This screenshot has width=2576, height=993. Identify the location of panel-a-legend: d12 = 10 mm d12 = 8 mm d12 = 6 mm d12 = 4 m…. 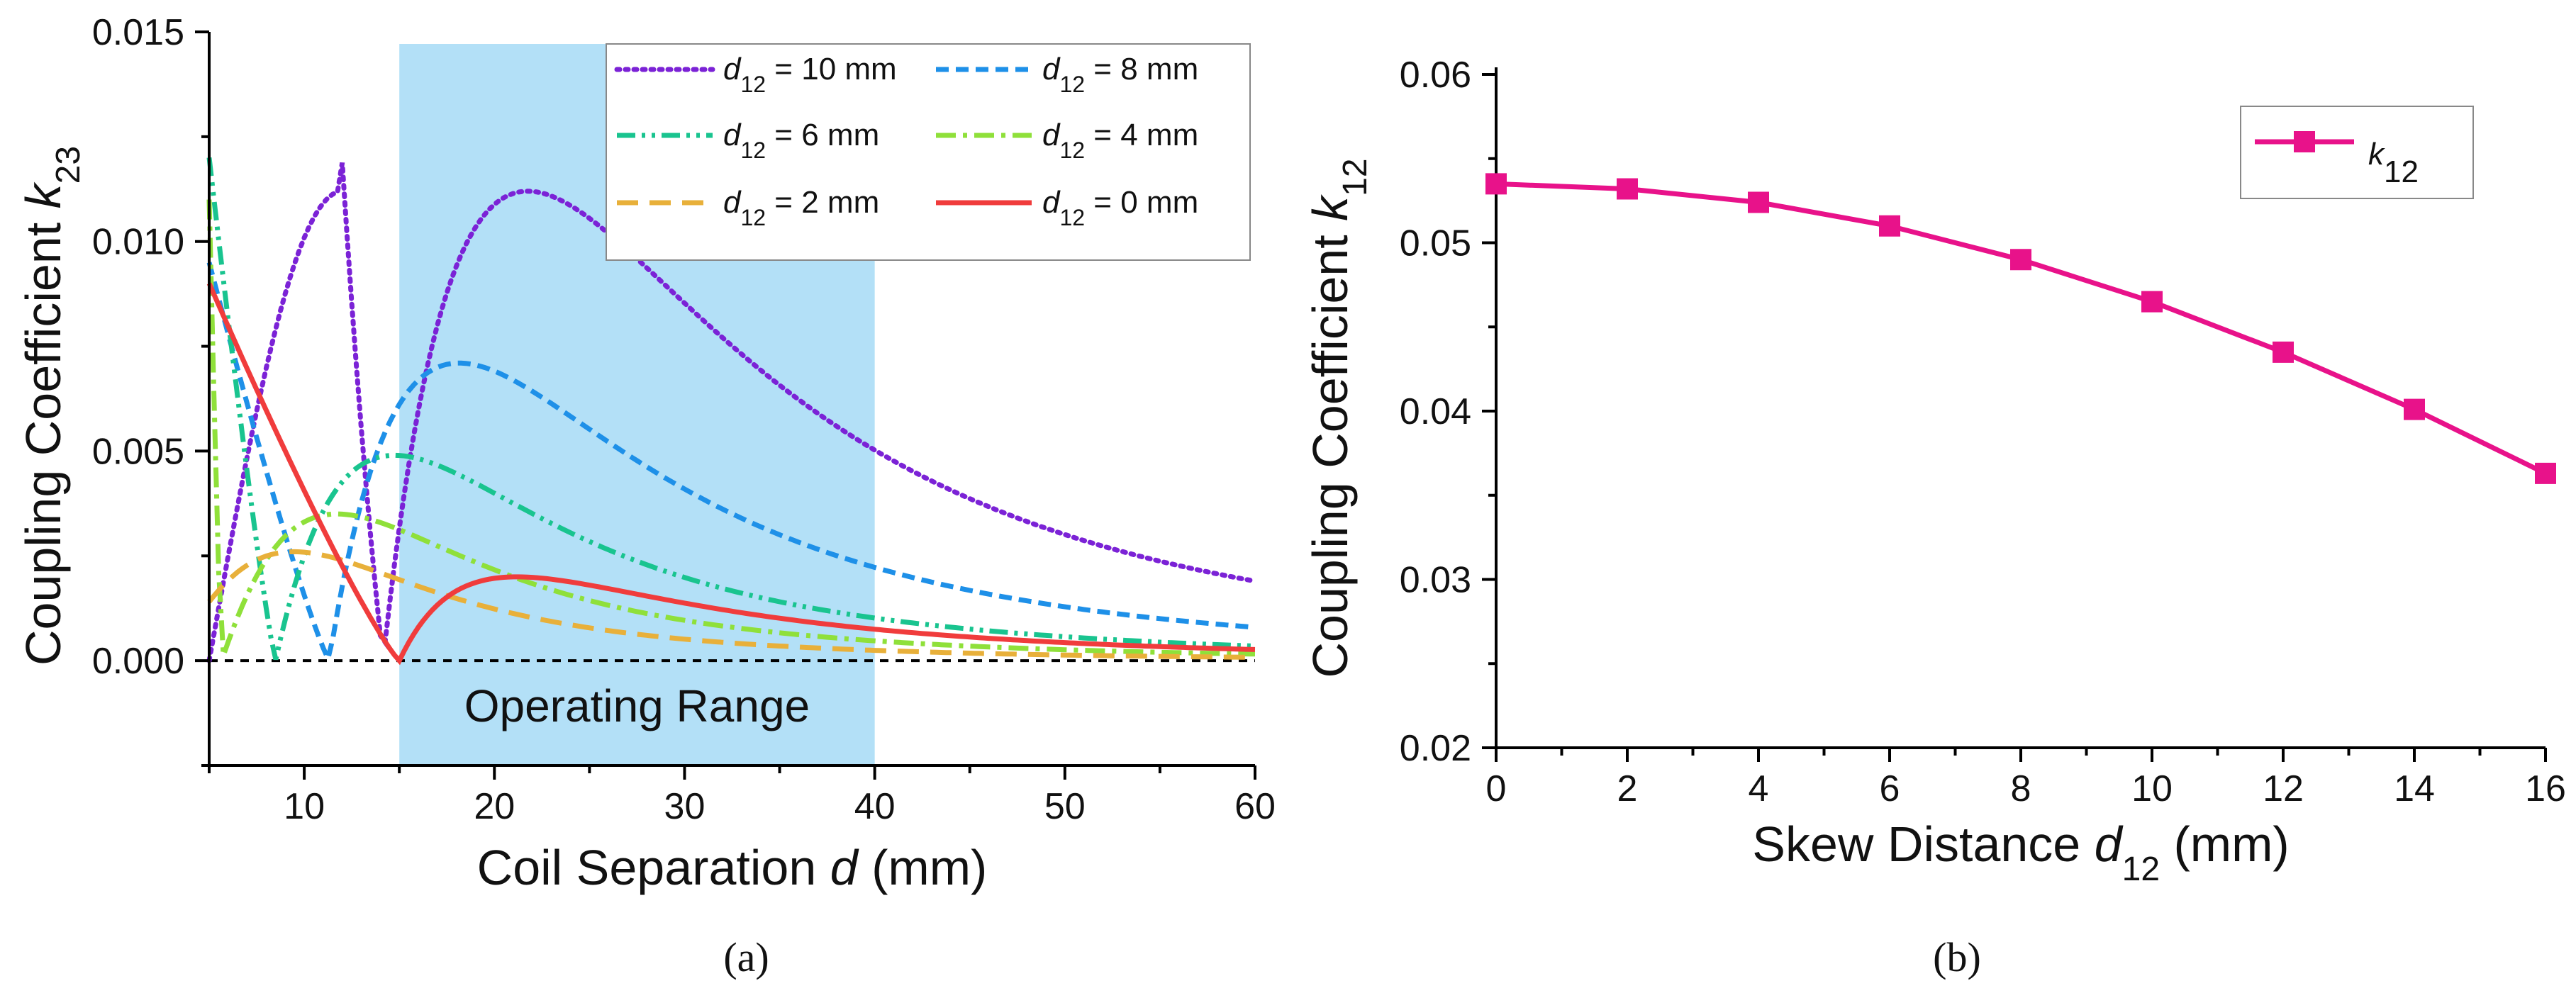
(929, 152).